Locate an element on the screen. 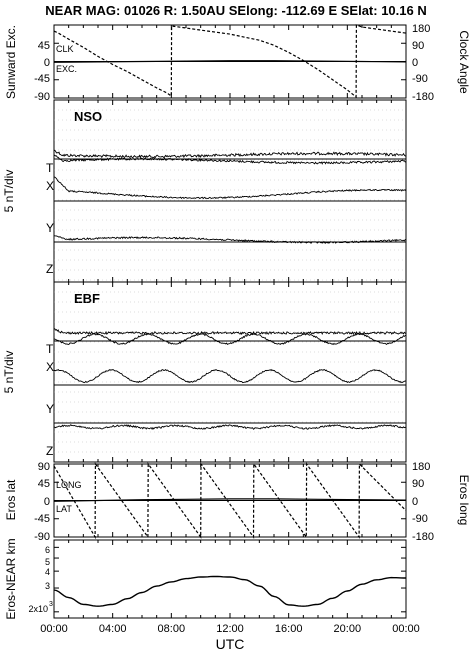  nso-comp-z: Z is located at coordinates (49, 269).